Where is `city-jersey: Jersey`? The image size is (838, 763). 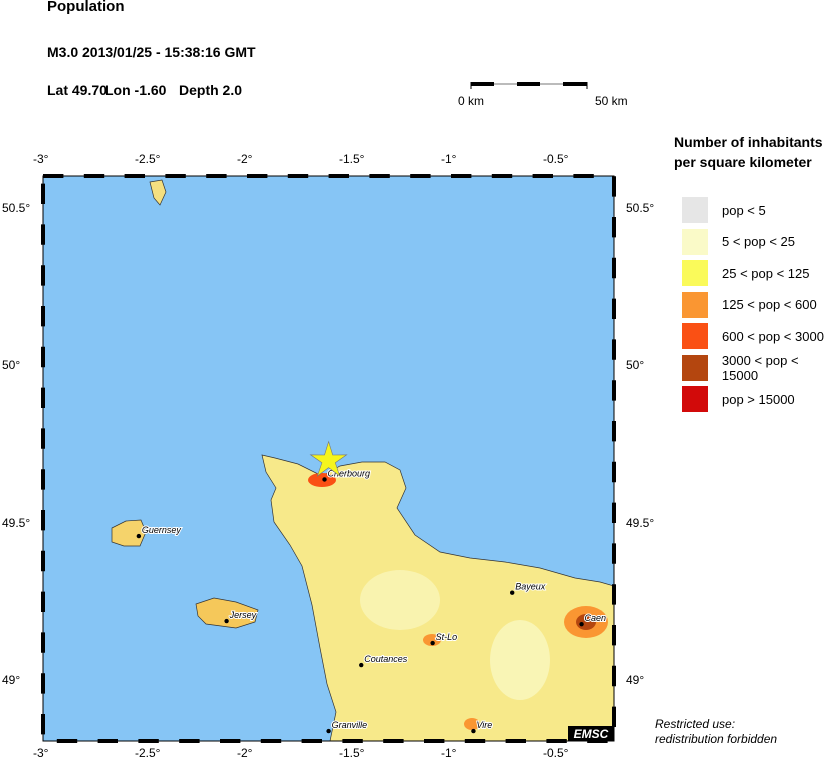 city-jersey: Jersey is located at coordinates (241, 616).